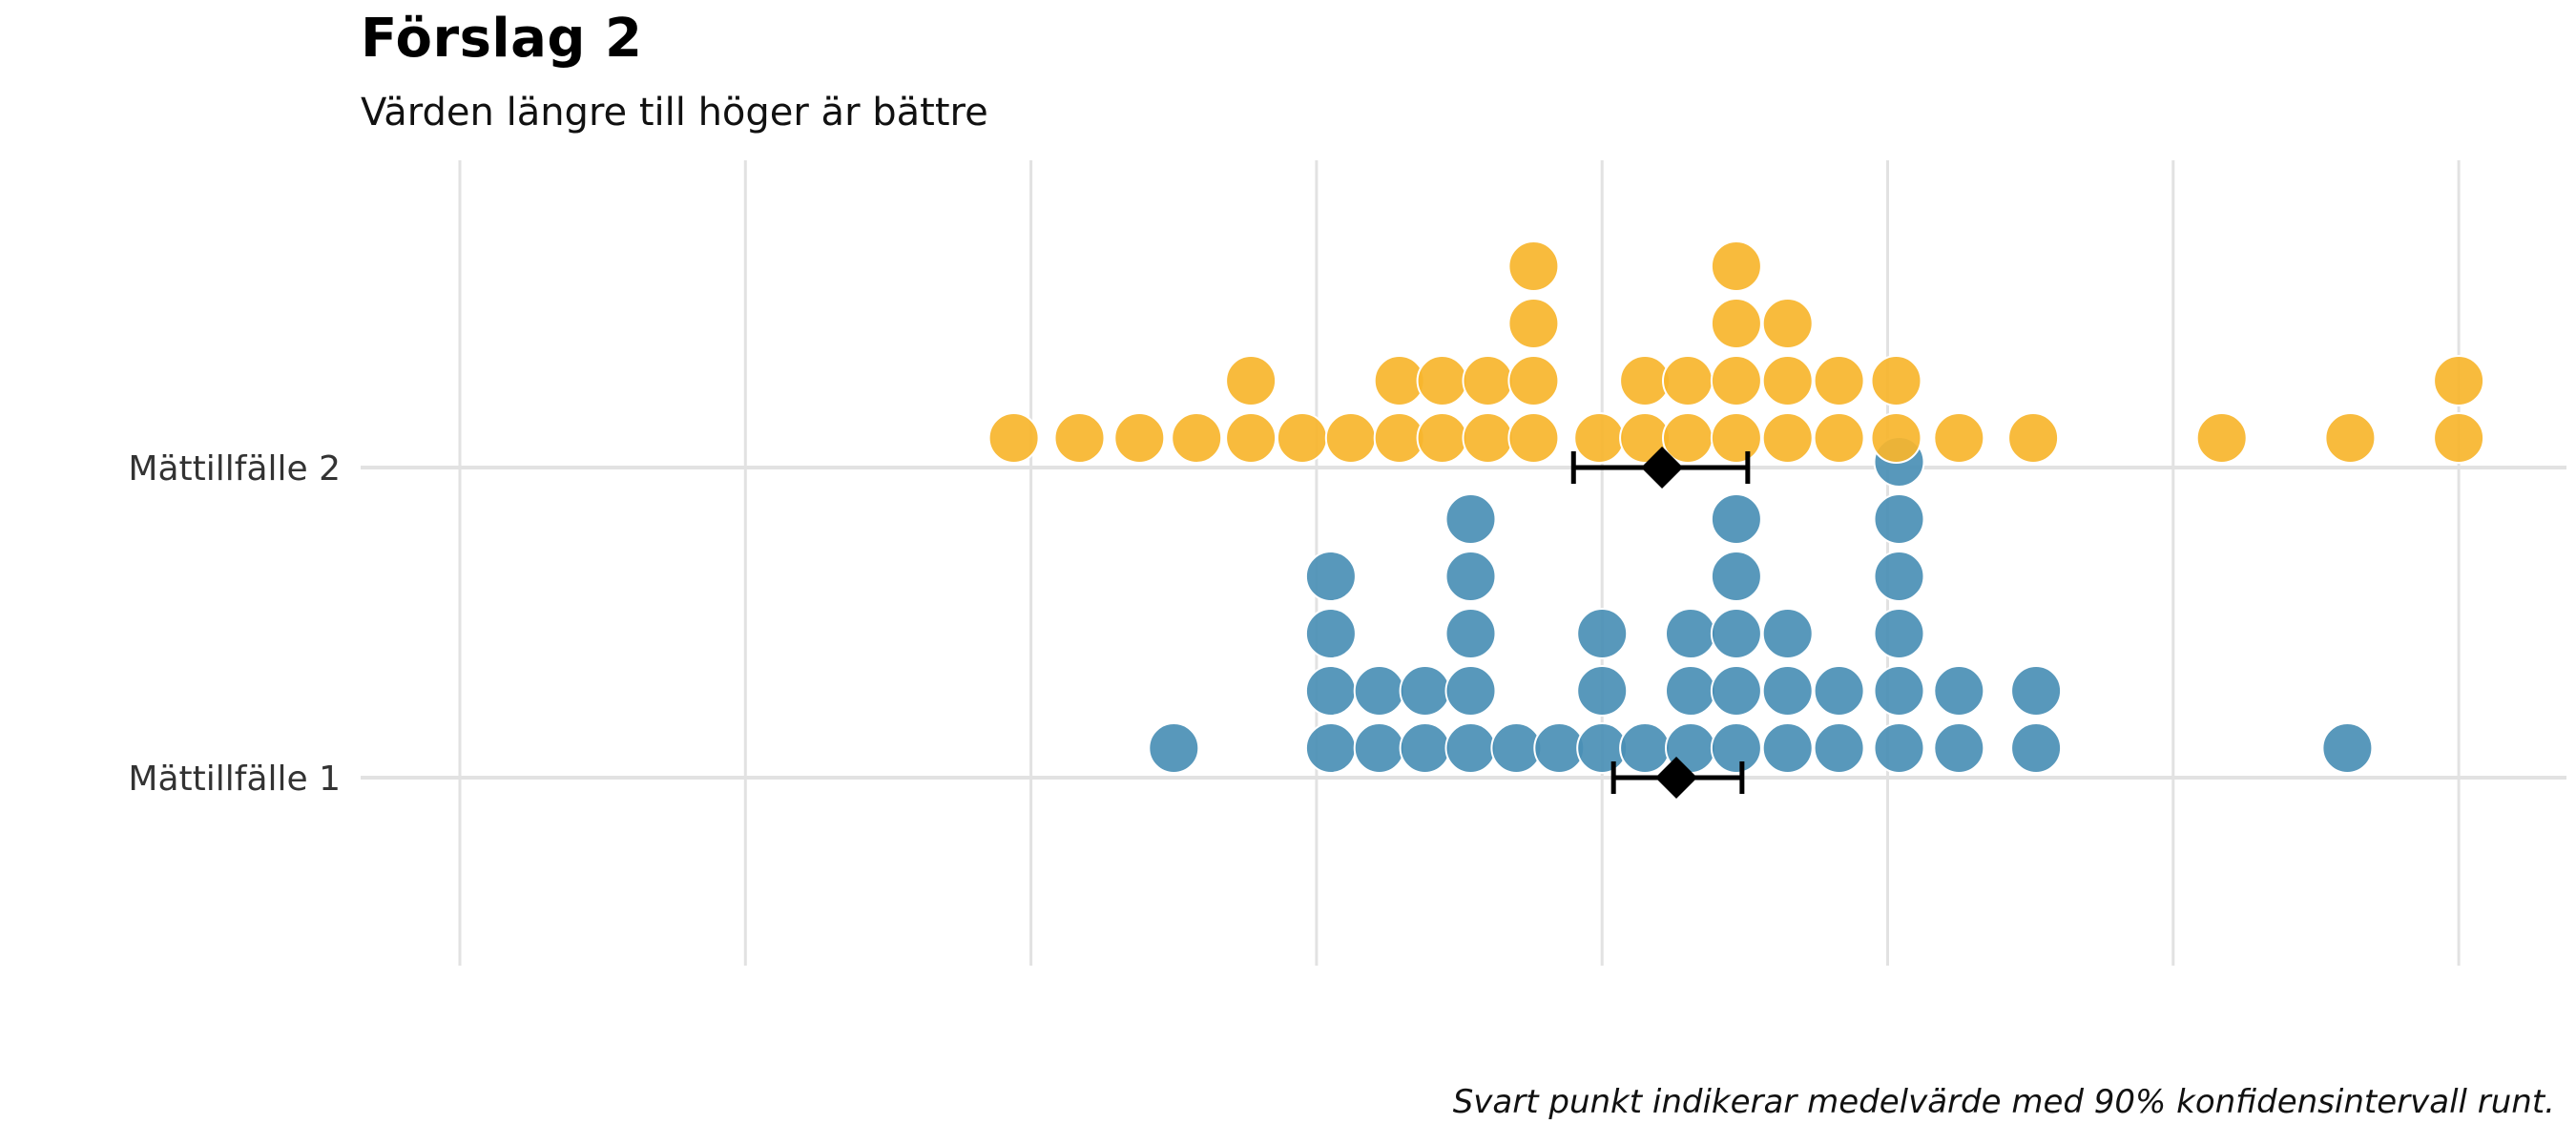 This screenshot has height=1145, width=2576. Describe the element at coordinates (674, 113) in the screenshot. I see `chart-subtitle: Värden längre till höger är bättre` at that location.